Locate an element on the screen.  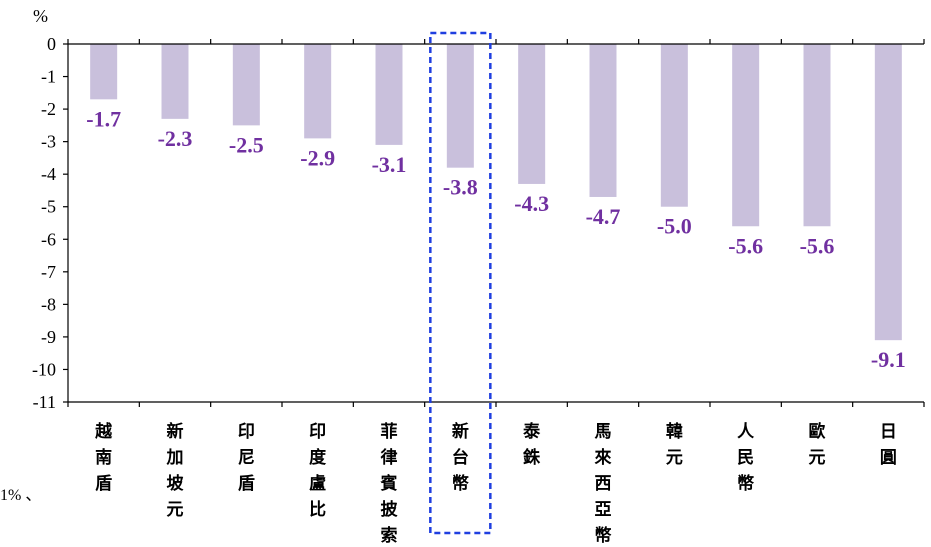
y-tick-label: -5 is located at coordinates (48, 207).